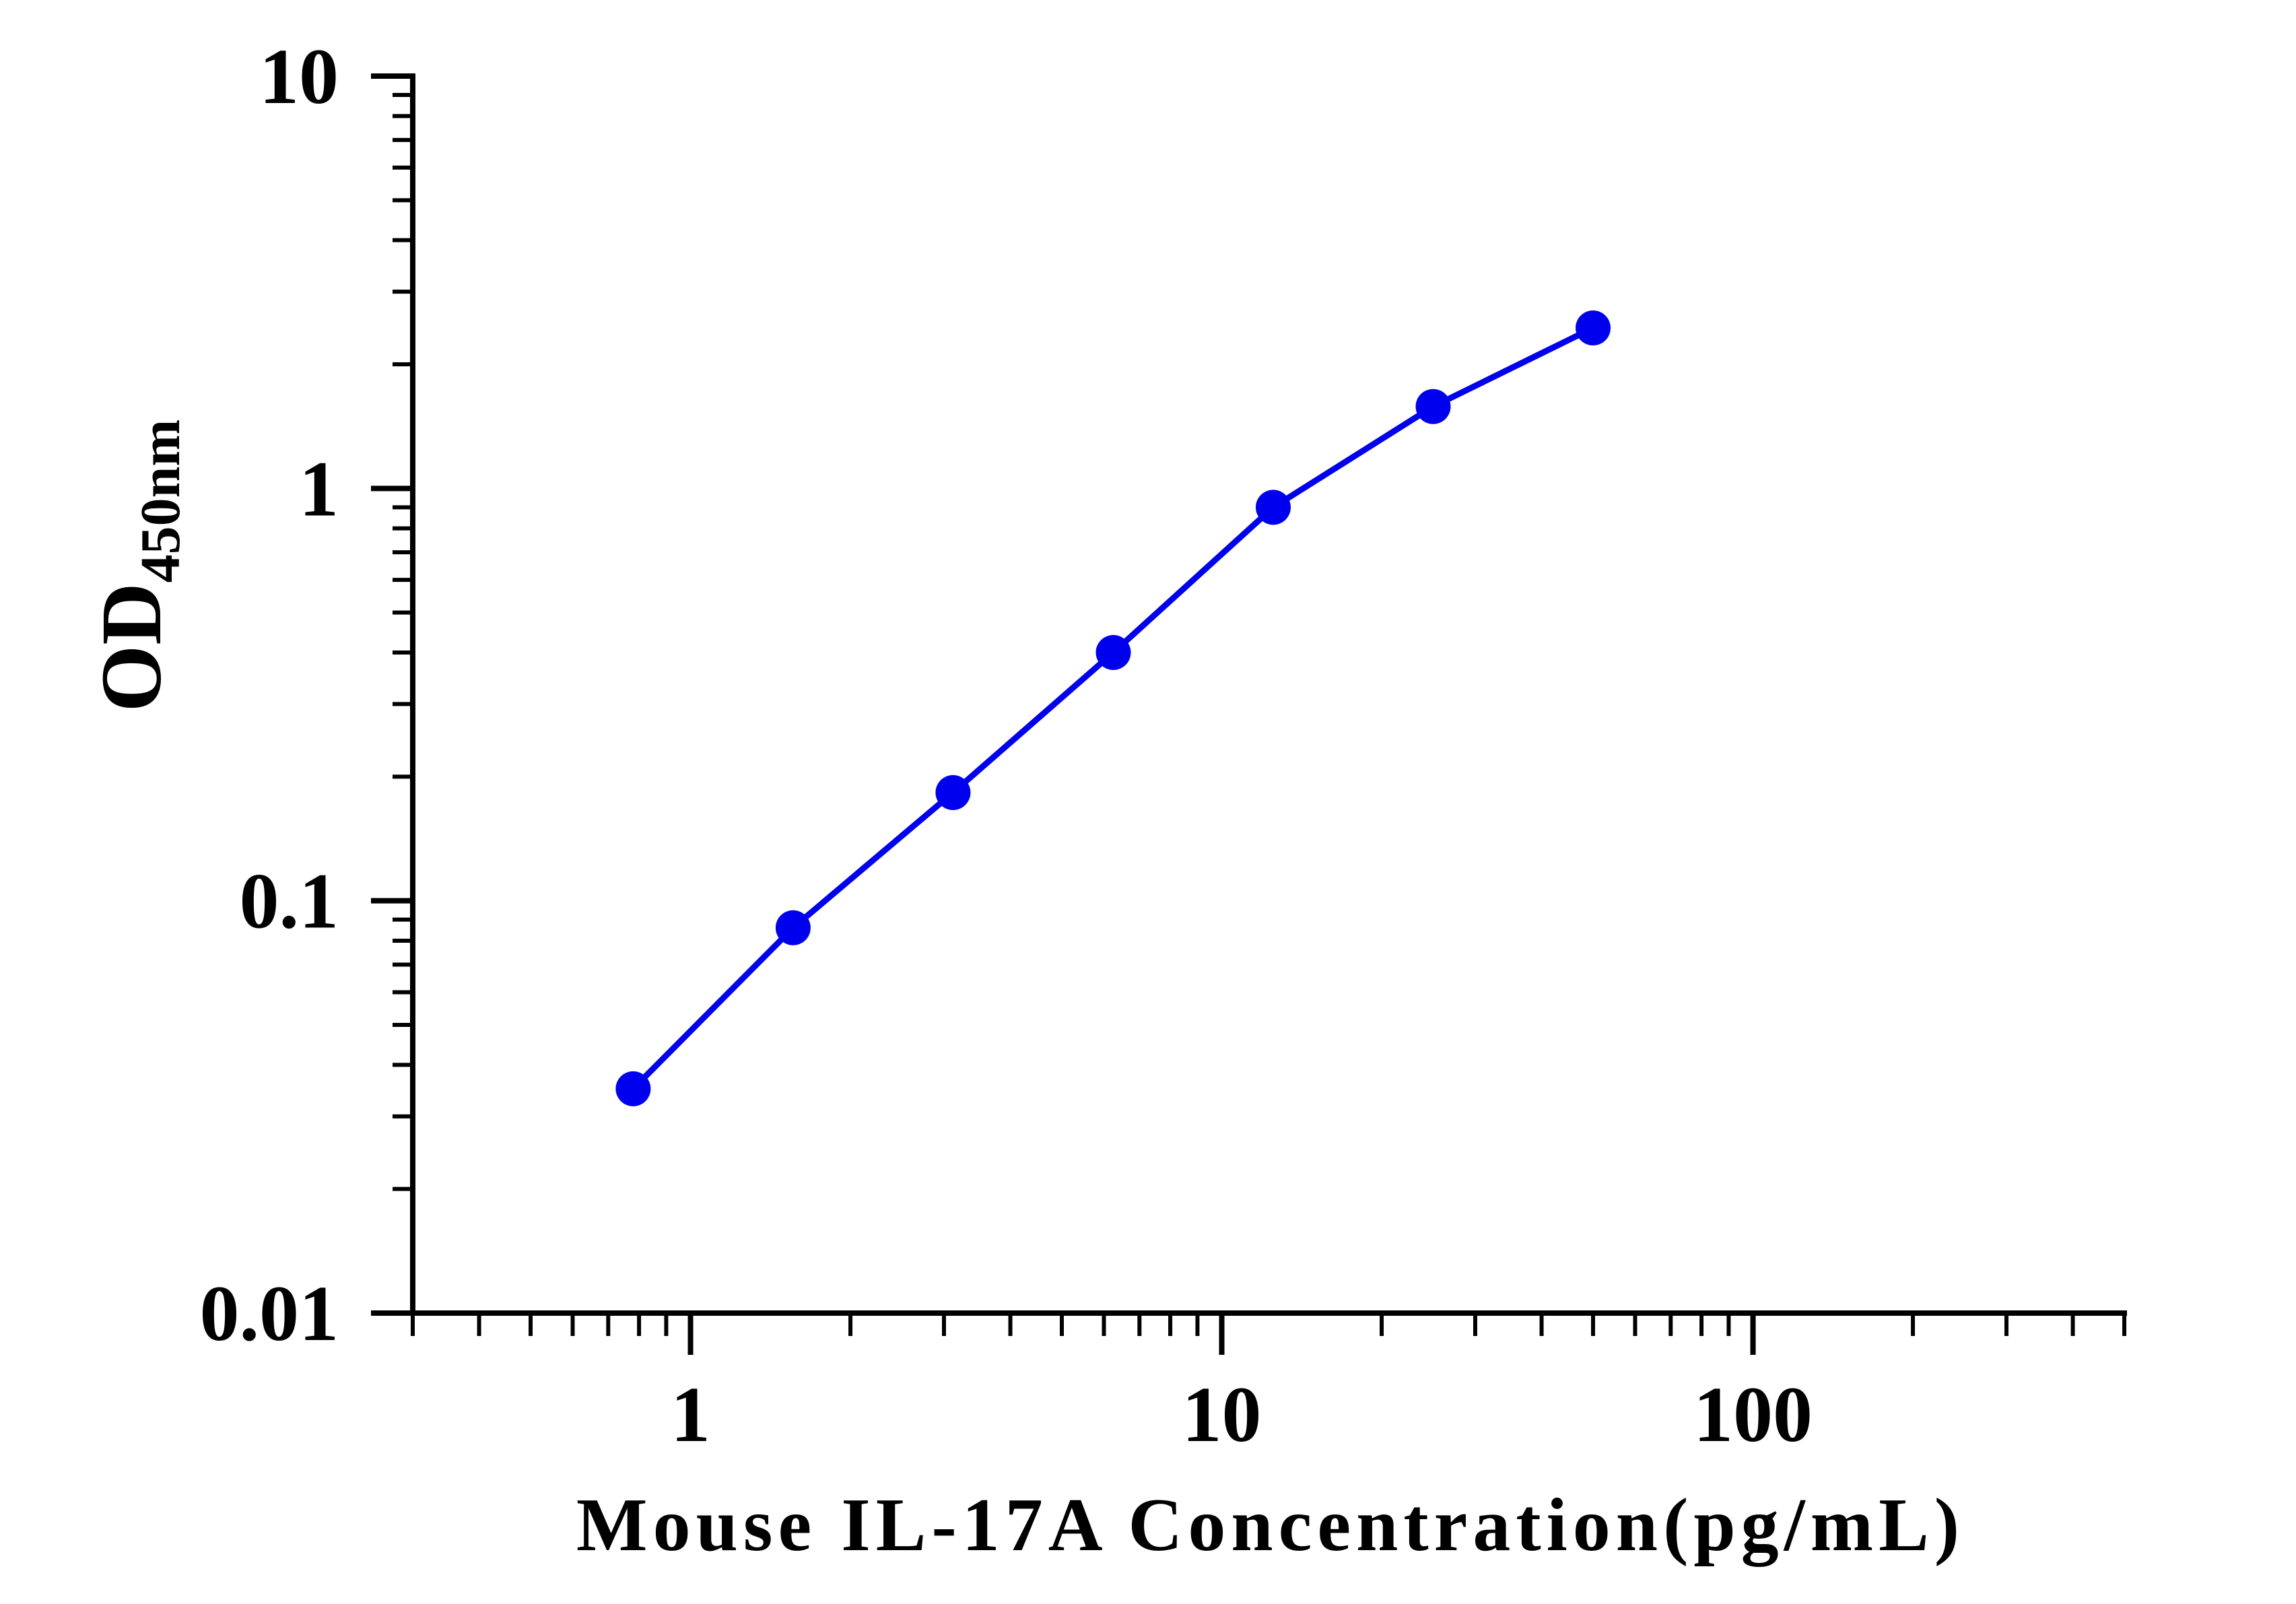 This screenshot has width=2296, height=1604. Describe the element at coordinates (160, 502) in the screenshot. I see `y-axis-title-sub: 450nm` at that location.